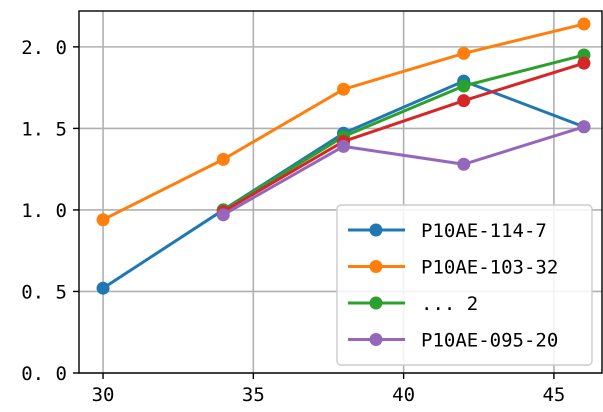 The width and height of the screenshot is (603, 412). I want to click on legend-label: ... 2, so click(449, 304).